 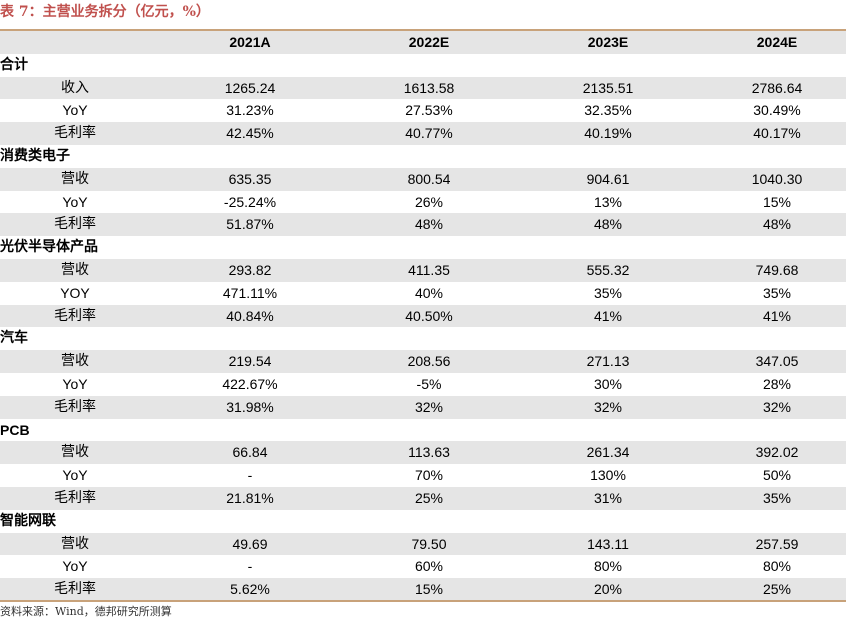 What do you see at coordinates (423, 430) in the screenshot?
I see `section-row: PCB` at bounding box center [423, 430].